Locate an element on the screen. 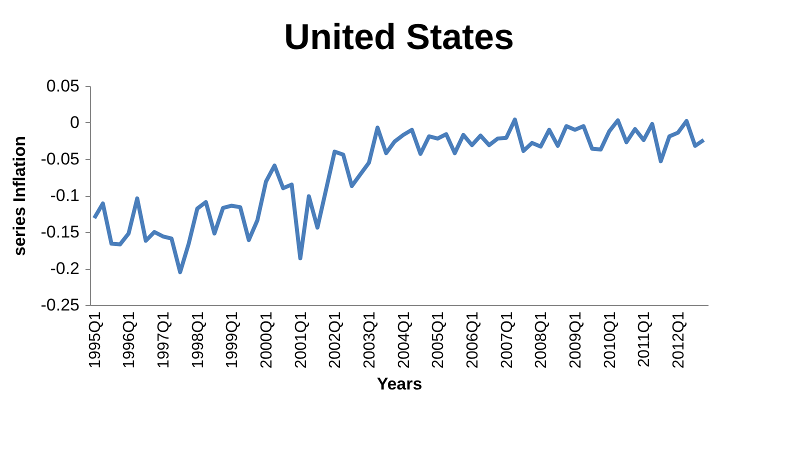 The height and width of the screenshot is (466, 800). y-tick-label: -0.25 is located at coordinates (60, 305).